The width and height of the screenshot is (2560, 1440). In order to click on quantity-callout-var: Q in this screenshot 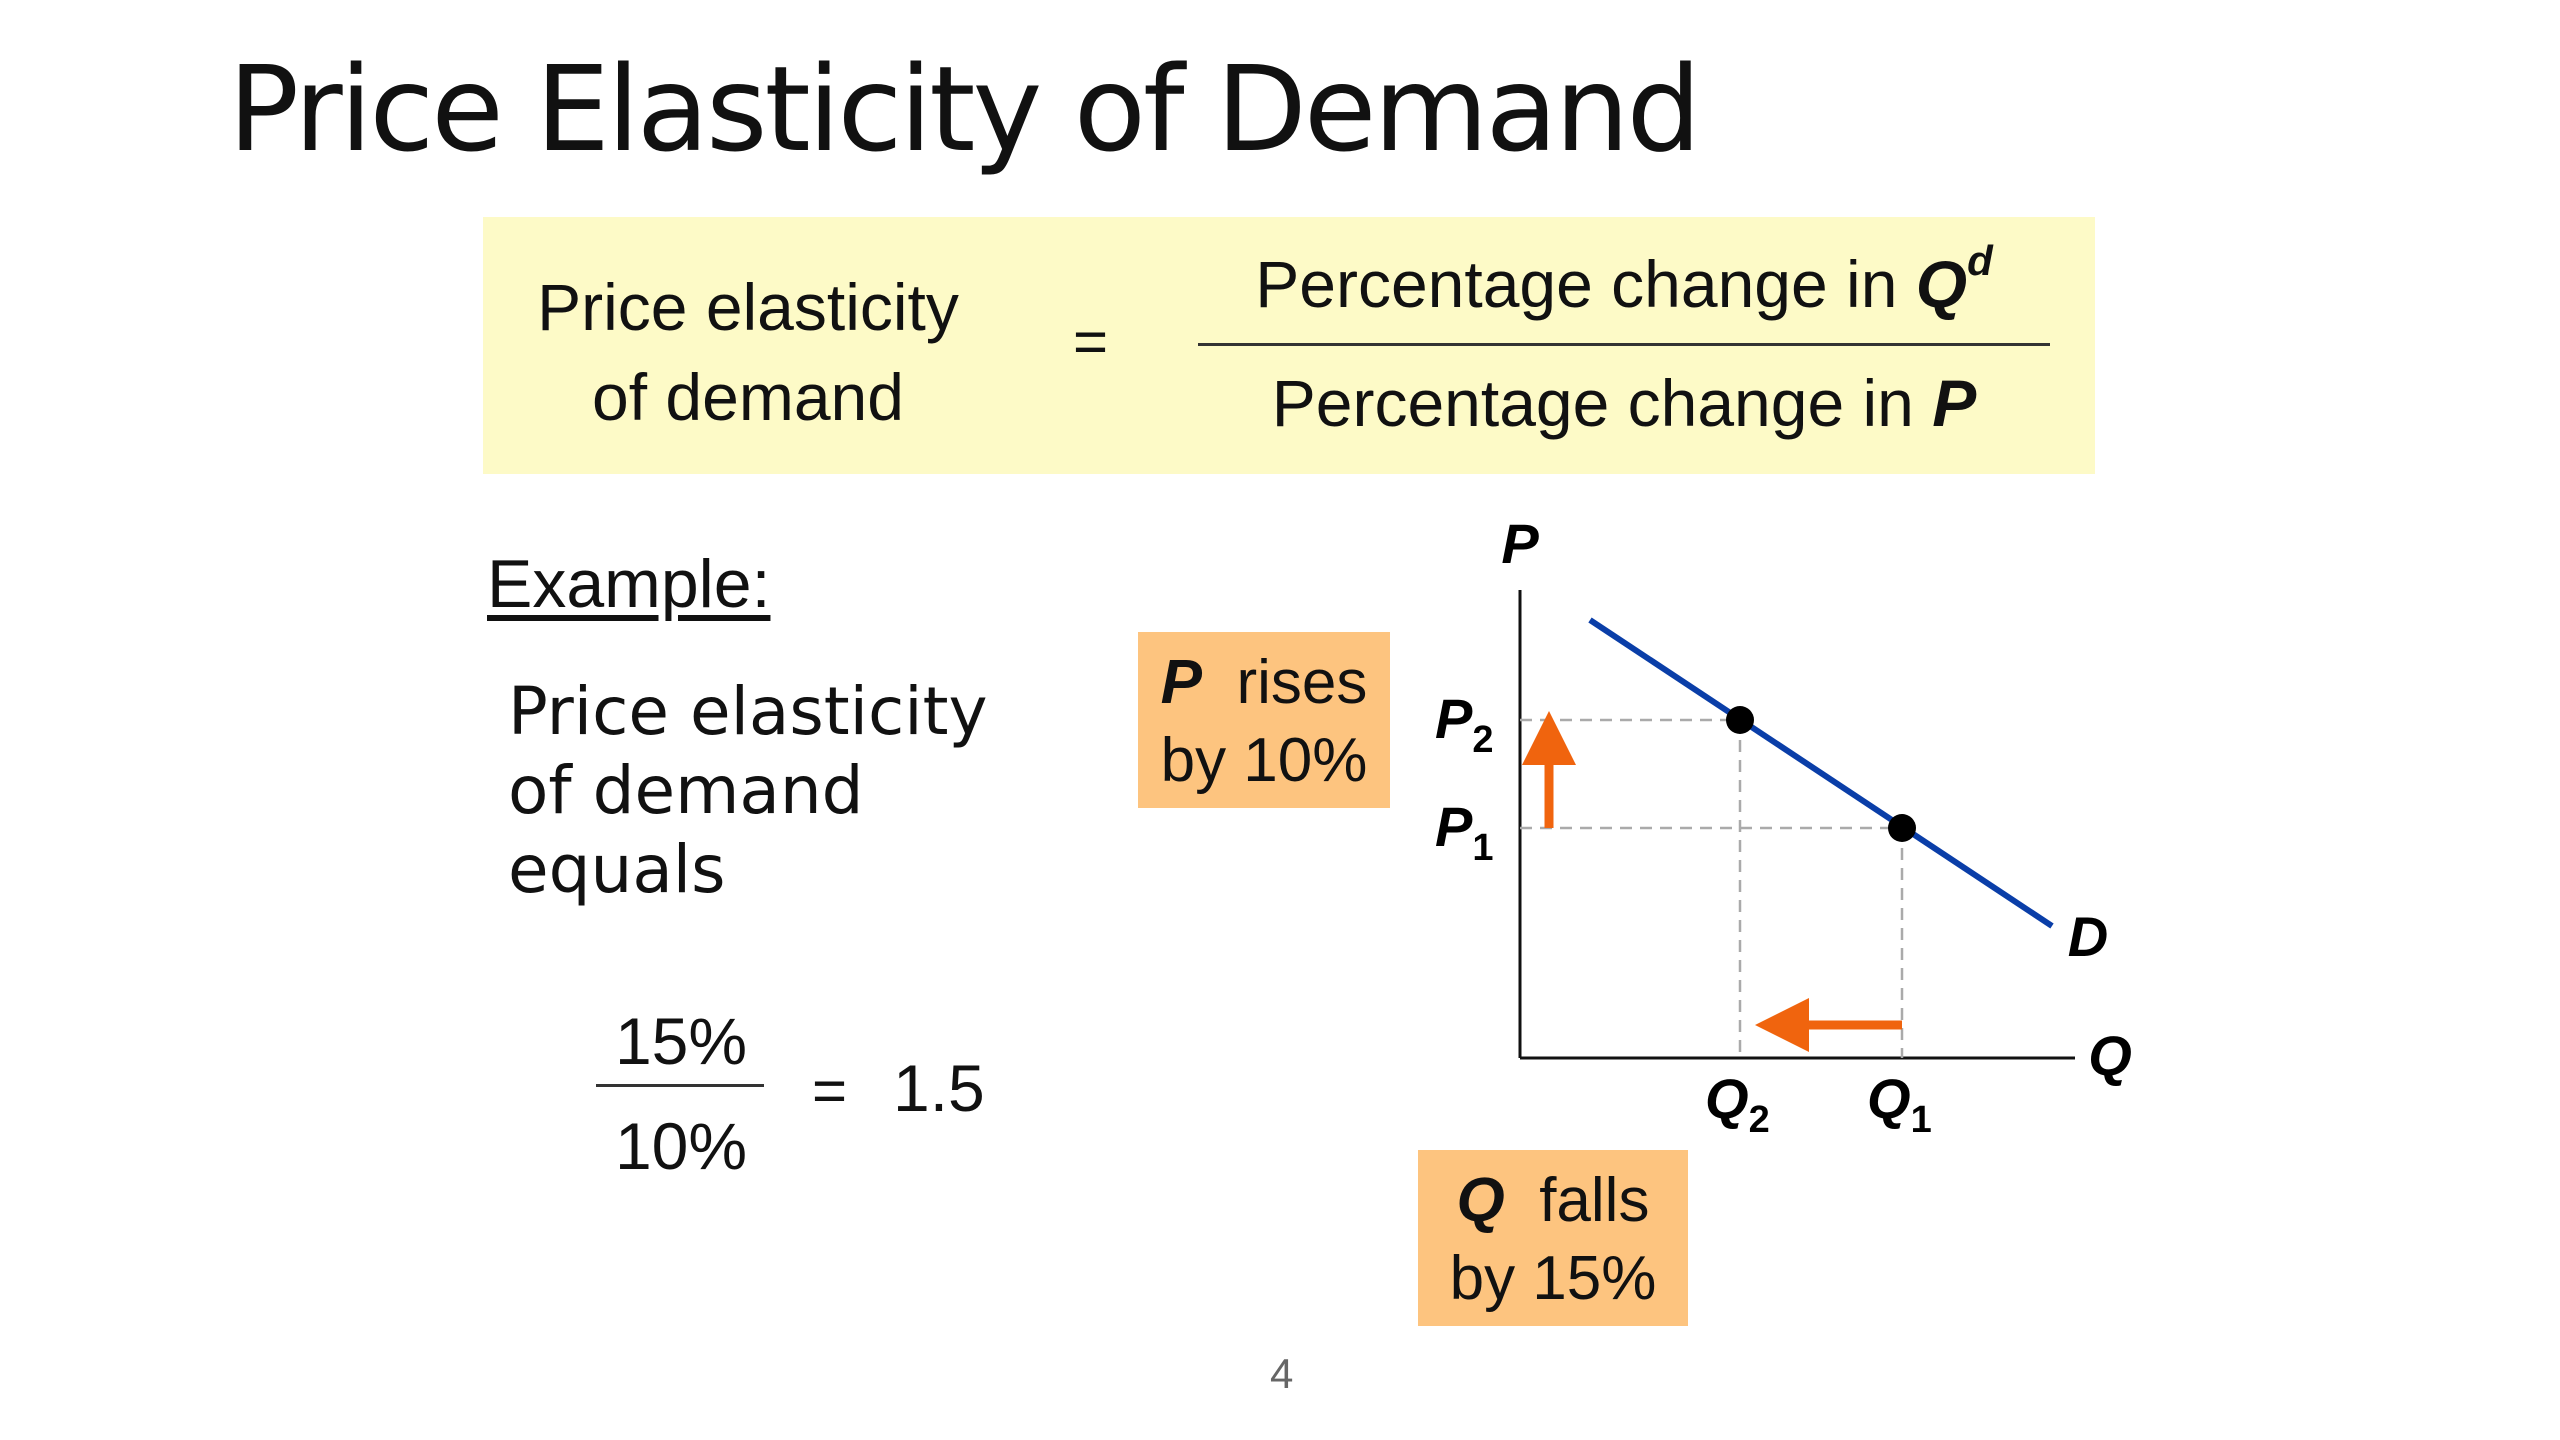, I will do `click(1480, 1200)`.